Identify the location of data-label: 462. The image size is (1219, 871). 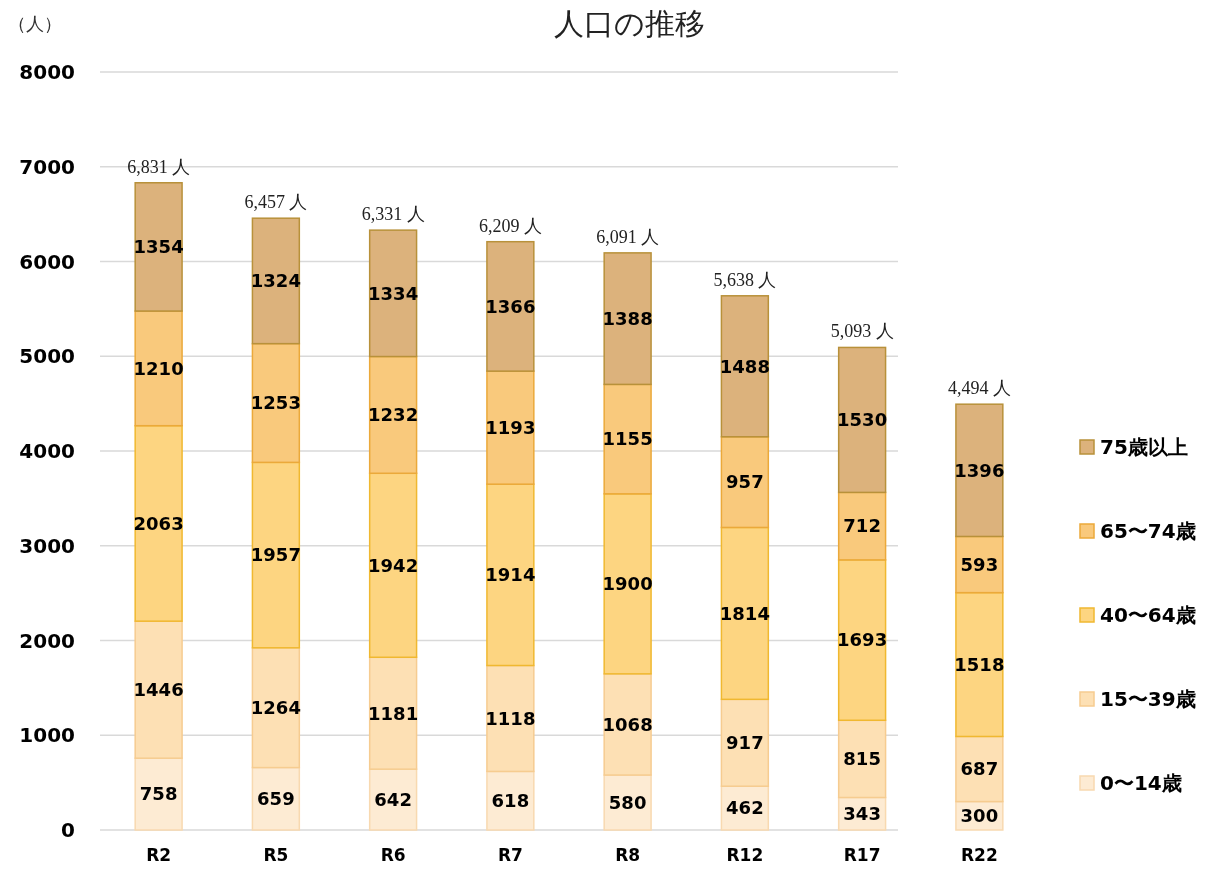
(745, 808).